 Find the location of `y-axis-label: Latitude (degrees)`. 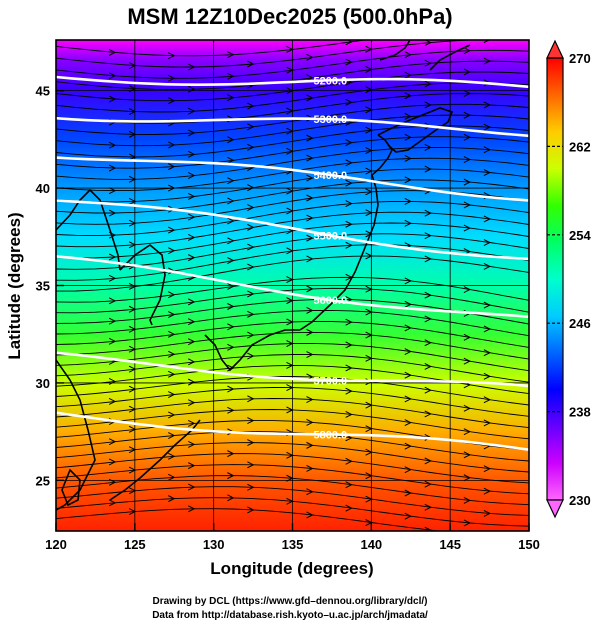

y-axis-label: Latitude (degrees) is located at coordinates (14, 285).